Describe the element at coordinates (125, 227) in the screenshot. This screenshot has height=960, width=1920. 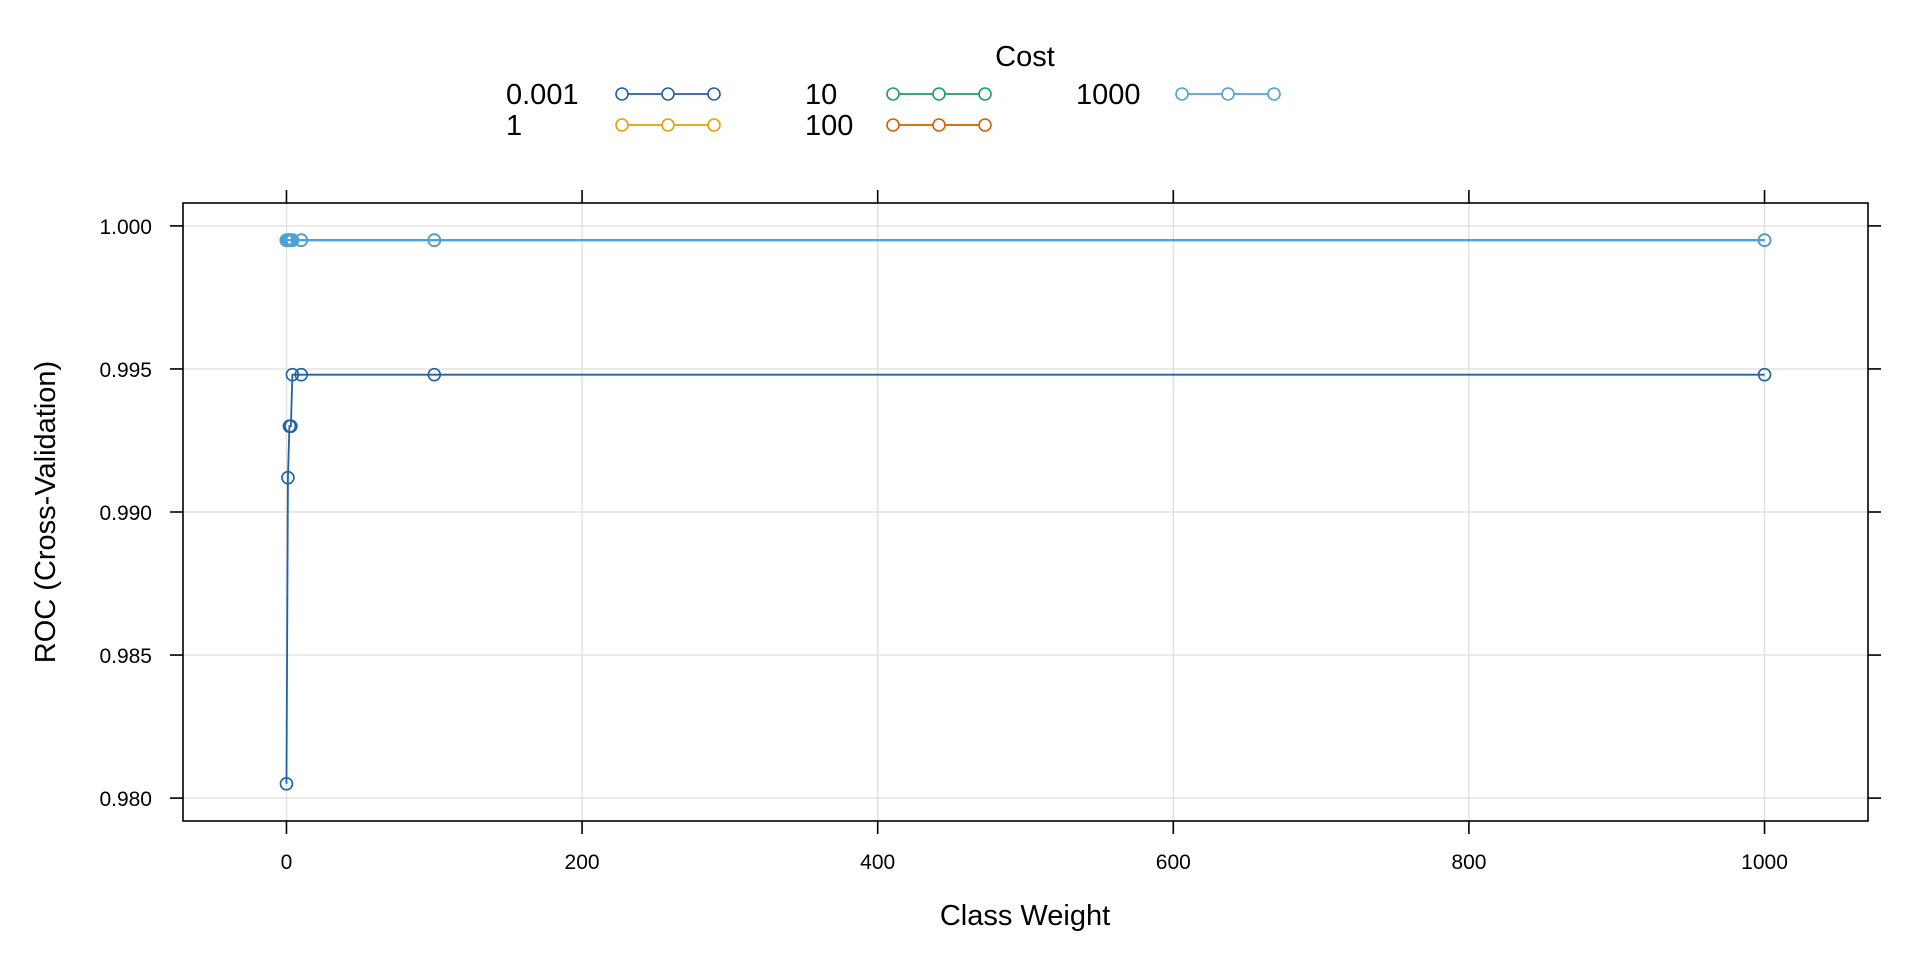
I see `y-tick-label: 1.000` at that location.